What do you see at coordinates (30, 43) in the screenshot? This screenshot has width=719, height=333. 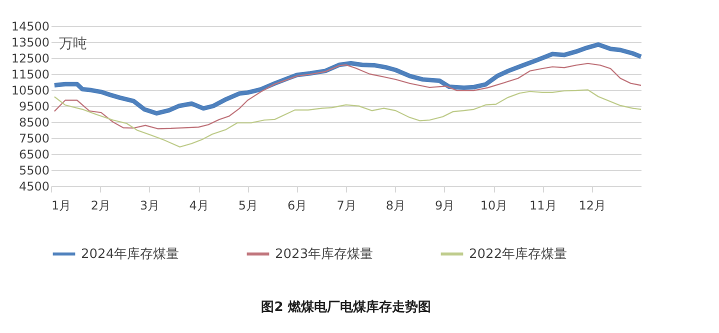 I see `y-tick-label: 13500` at bounding box center [30, 43].